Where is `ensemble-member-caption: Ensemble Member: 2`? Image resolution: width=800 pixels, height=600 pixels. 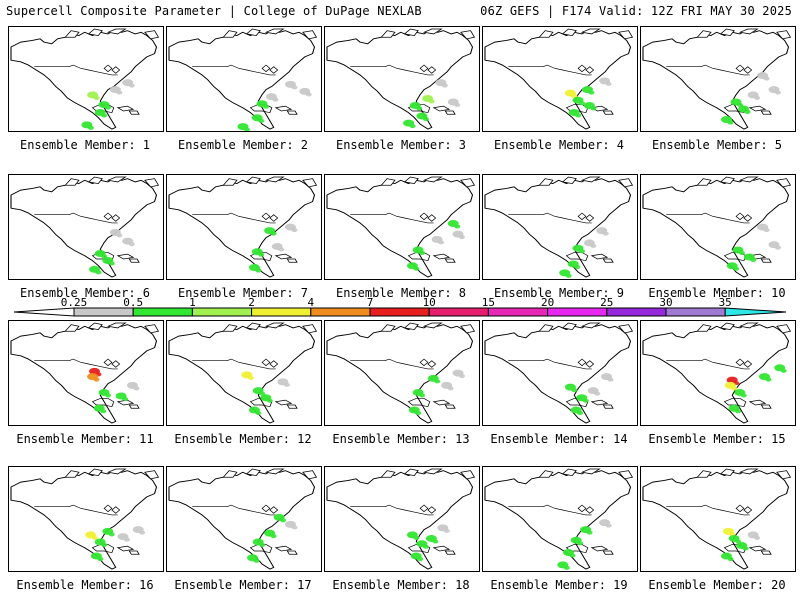 ensemble-member-caption: Ensemble Member: 2 is located at coordinates (243, 145).